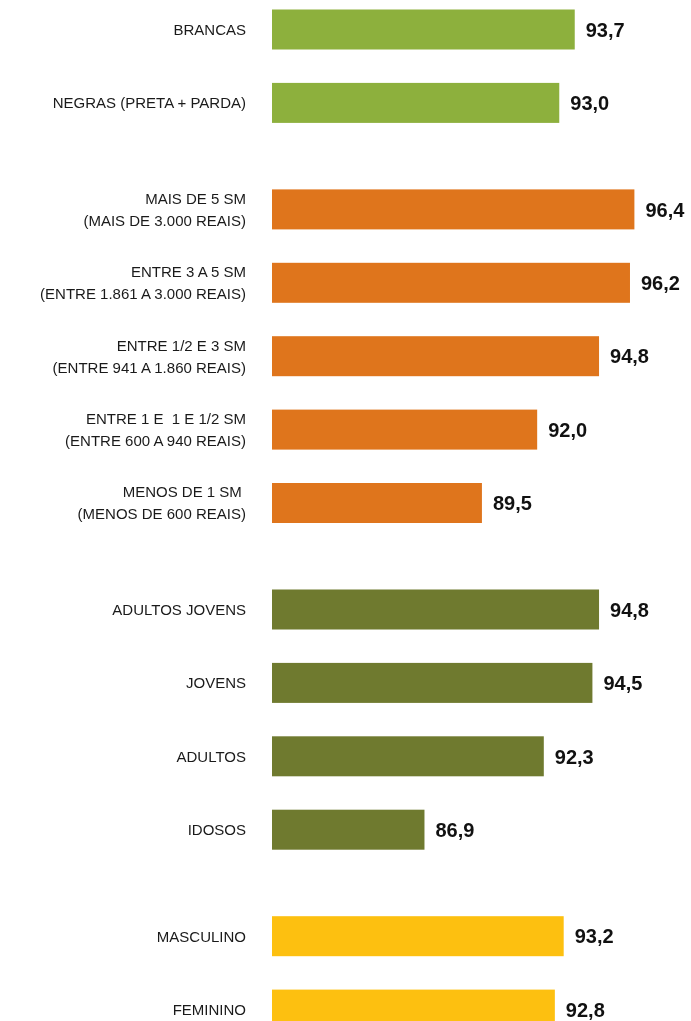 Image resolution: width=691 pixels, height=1021 pixels. Describe the element at coordinates (574, 756) in the screenshot. I see `data-label: 92,3` at that location.